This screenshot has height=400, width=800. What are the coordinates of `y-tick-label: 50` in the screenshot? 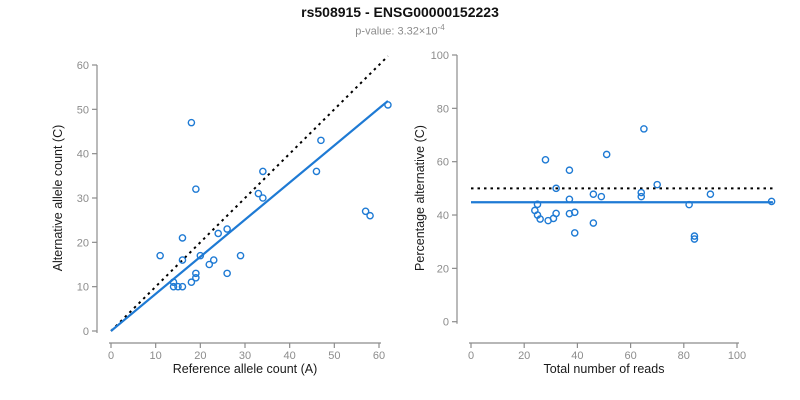 It's located at (83, 110).